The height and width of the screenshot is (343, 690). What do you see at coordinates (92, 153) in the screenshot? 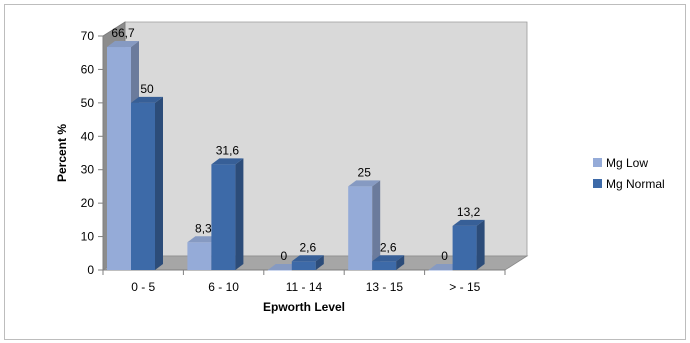
I see `y-axis-ticks: 0 10 20 30 40 50 60 70` at bounding box center [92, 153].